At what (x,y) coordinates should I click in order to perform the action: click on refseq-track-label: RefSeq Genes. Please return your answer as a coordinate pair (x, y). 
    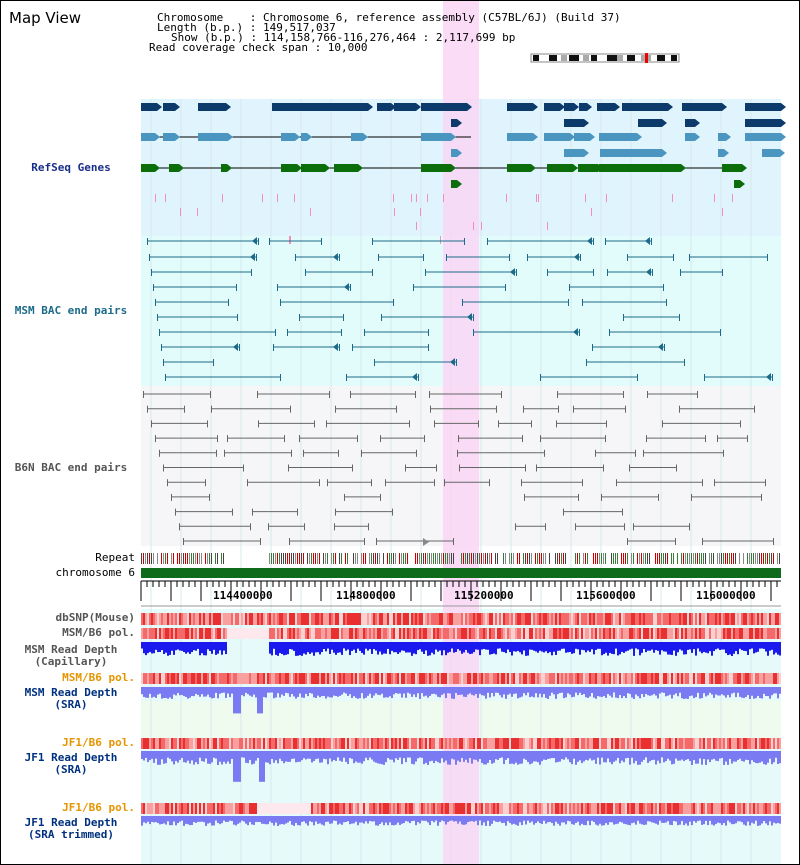
    Looking at the image, I should click on (71, 167).